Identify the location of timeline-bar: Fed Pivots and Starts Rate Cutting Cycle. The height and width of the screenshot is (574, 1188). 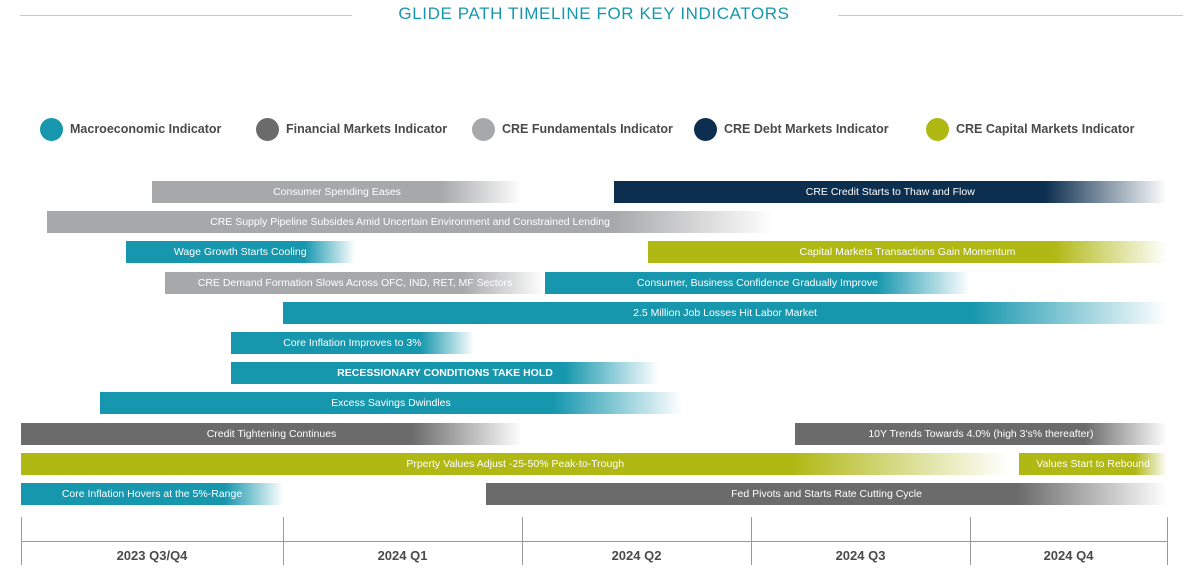
(826, 494).